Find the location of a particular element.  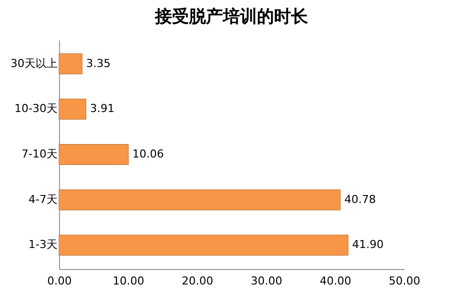

data-label: 10.06 is located at coordinates (148, 154).